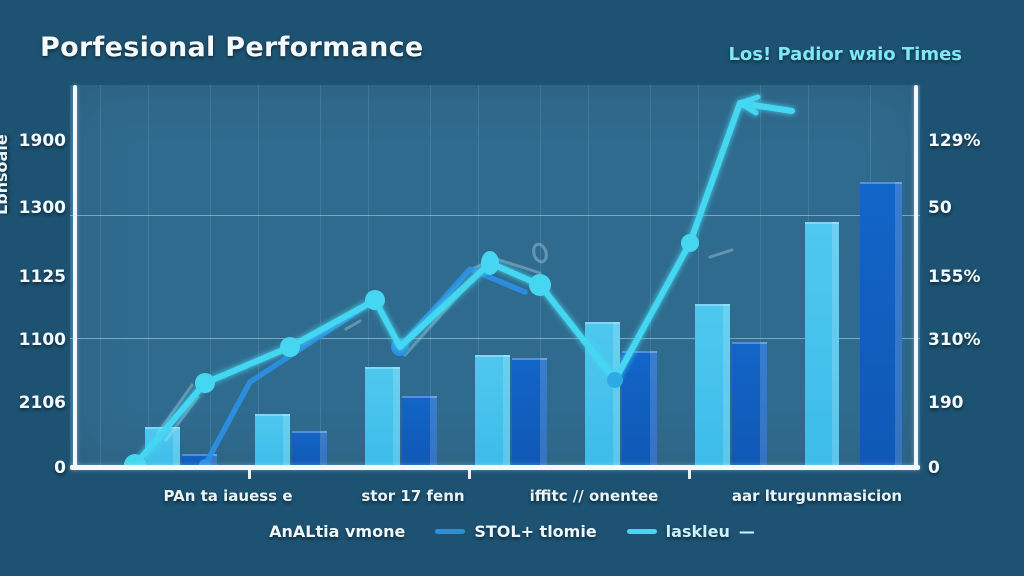 The image size is (1024, 576). Describe the element at coordinates (946, 403) in the screenshot. I see `y-tick-label: 190` at that location.